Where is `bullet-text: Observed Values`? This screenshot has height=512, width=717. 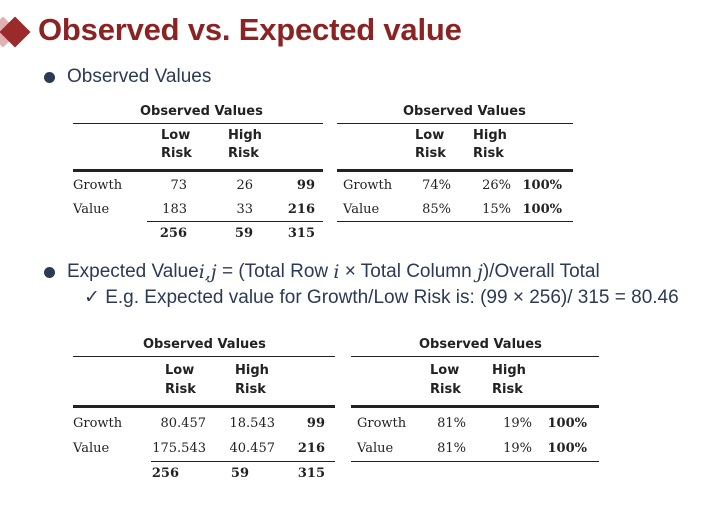 bullet-text: Observed Values is located at coordinates (139, 76).